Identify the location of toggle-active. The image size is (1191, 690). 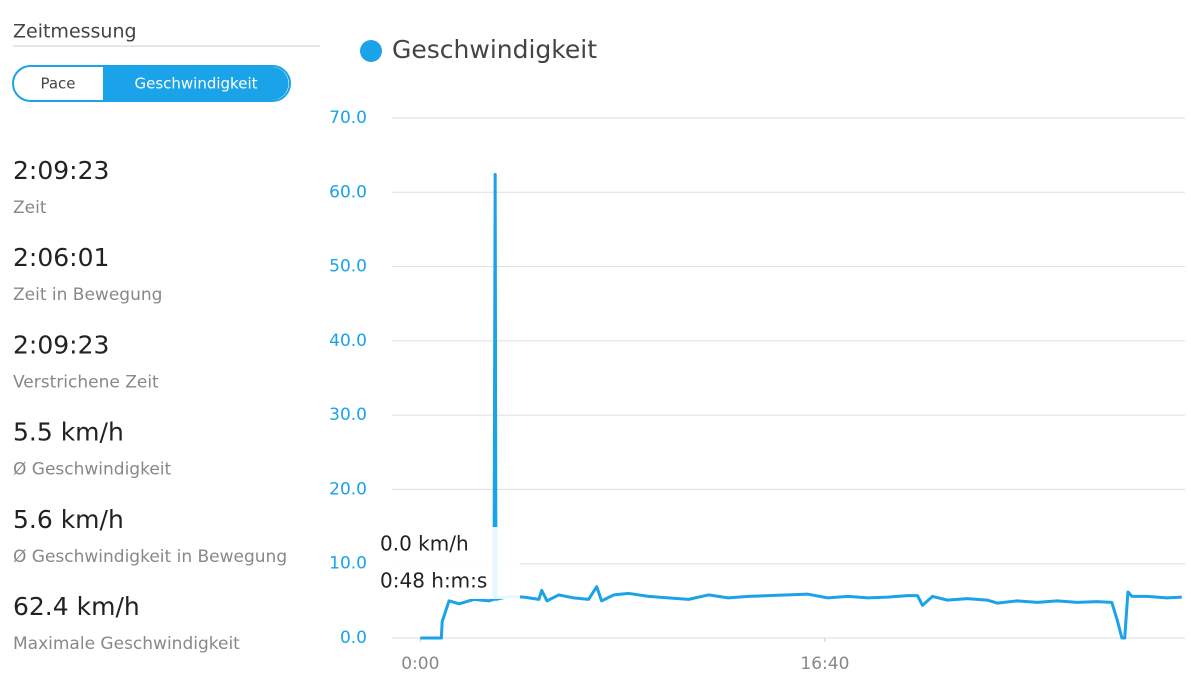
(196, 83).